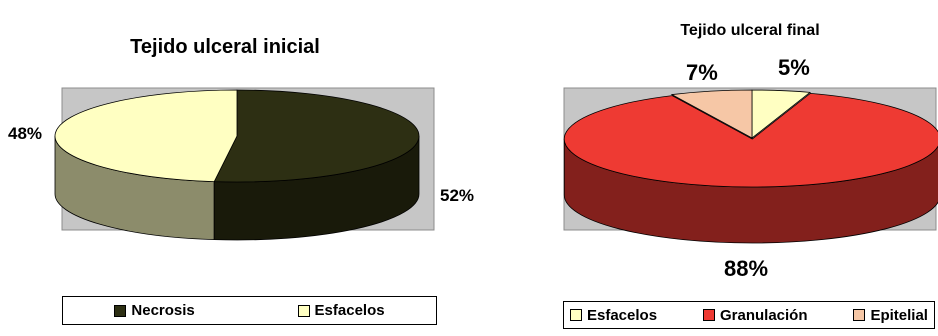 This screenshot has height=336, width=938. I want to click on legend-label-epitelial: Epitelial, so click(899, 315).